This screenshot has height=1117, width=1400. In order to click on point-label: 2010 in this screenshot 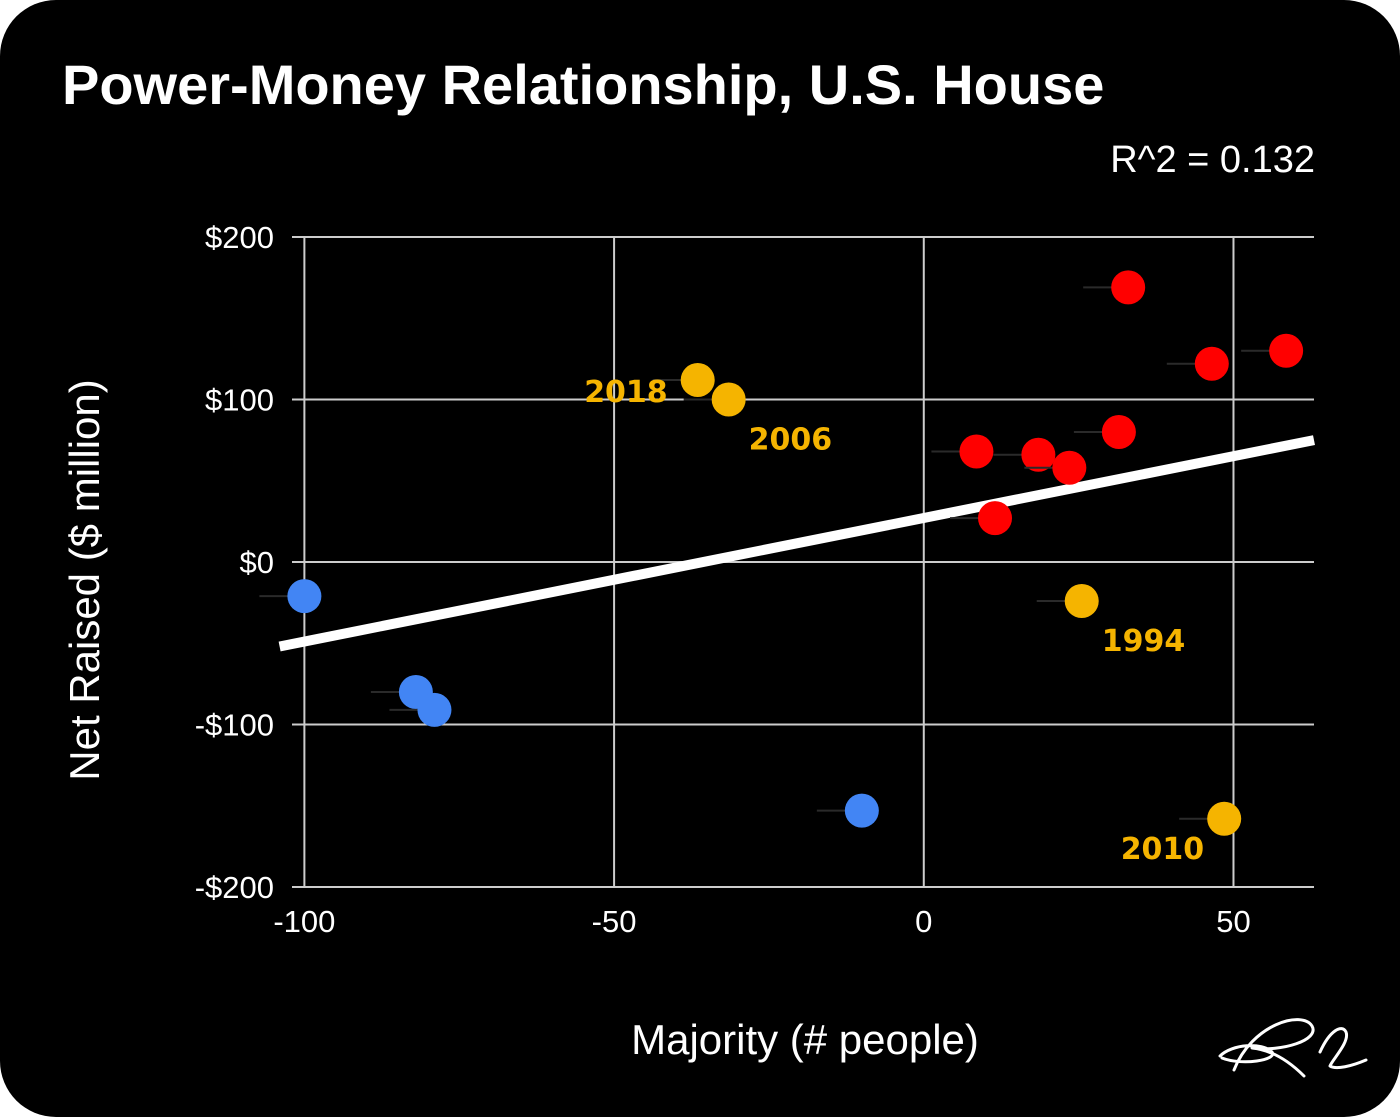, I will do `click(1163, 849)`.